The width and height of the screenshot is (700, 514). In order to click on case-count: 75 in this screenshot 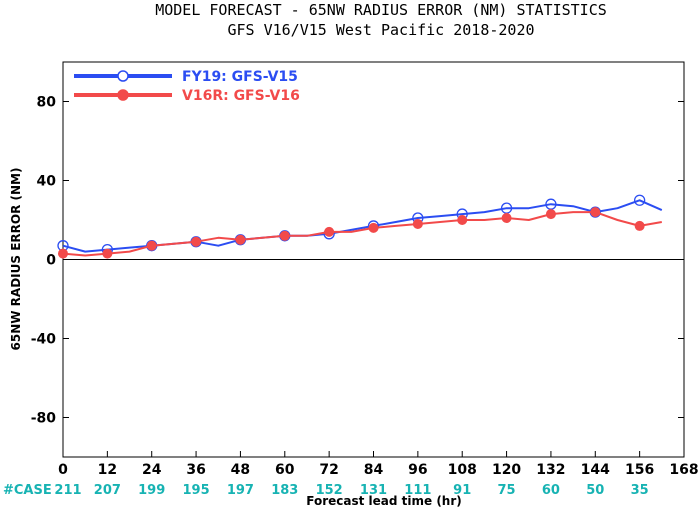, I will do `click(507, 490)`.